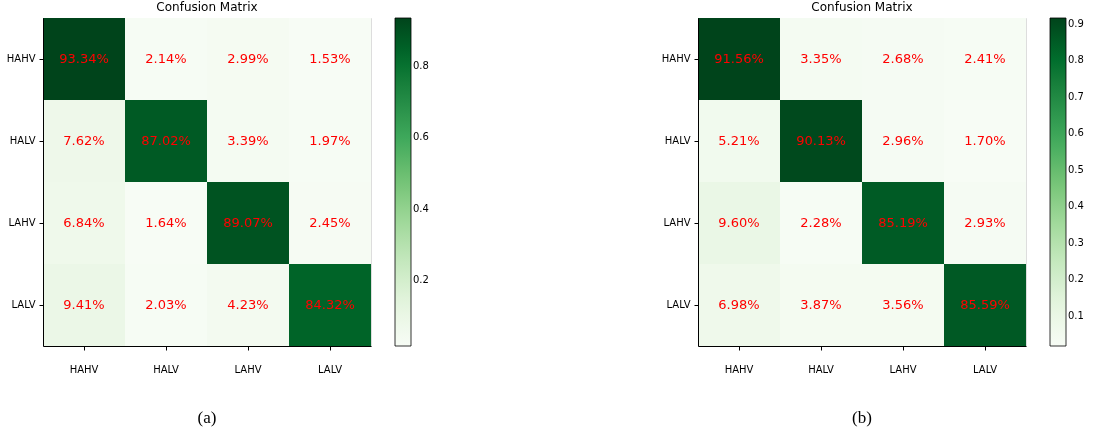 The width and height of the screenshot is (1109, 436). I want to click on color-bar-label: 0.9, so click(1076, 23).